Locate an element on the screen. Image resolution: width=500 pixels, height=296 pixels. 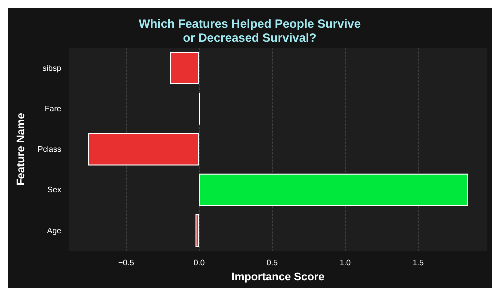
chart-title: Which Features Helped People Survive or Decreased Survival? is located at coordinates (250, 31).